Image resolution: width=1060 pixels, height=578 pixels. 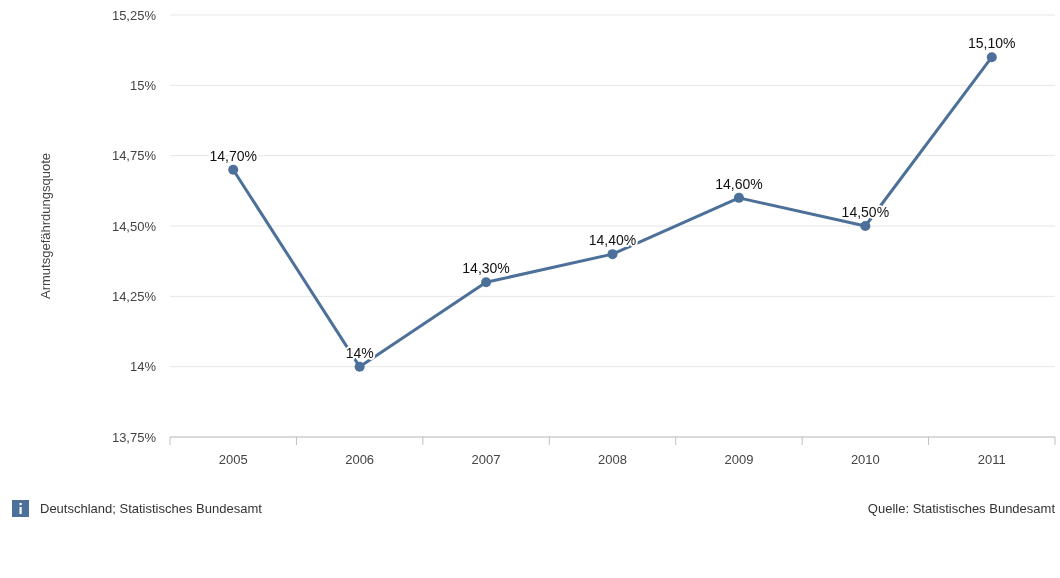 What do you see at coordinates (151, 508) in the screenshot?
I see `text: Deutschland; Statistisches Bundesamt` at bounding box center [151, 508].